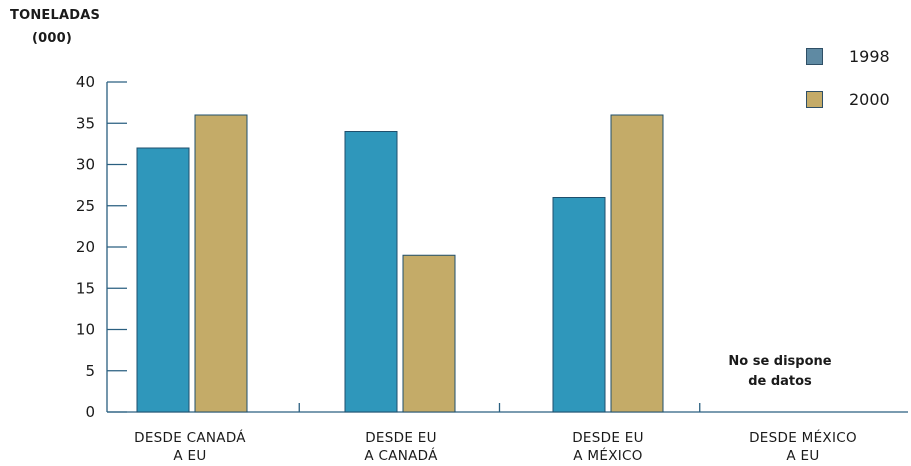 This screenshot has width=911, height=466. Describe the element at coordinates (401, 456) in the screenshot. I see `category-label-line2: A CANADÁ` at that location.